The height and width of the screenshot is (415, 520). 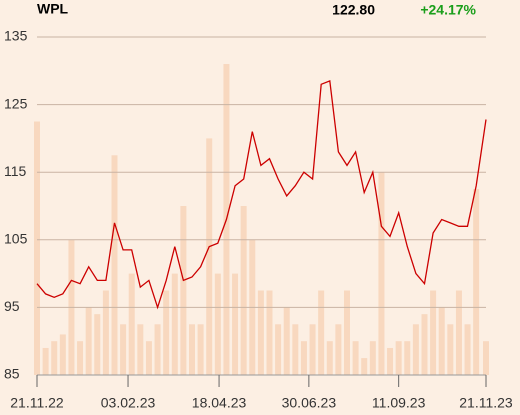 What do you see at coordinates (15, 171) in the screenshot?
I see `y-tick-label: 115` at bounding box center [15, 171].